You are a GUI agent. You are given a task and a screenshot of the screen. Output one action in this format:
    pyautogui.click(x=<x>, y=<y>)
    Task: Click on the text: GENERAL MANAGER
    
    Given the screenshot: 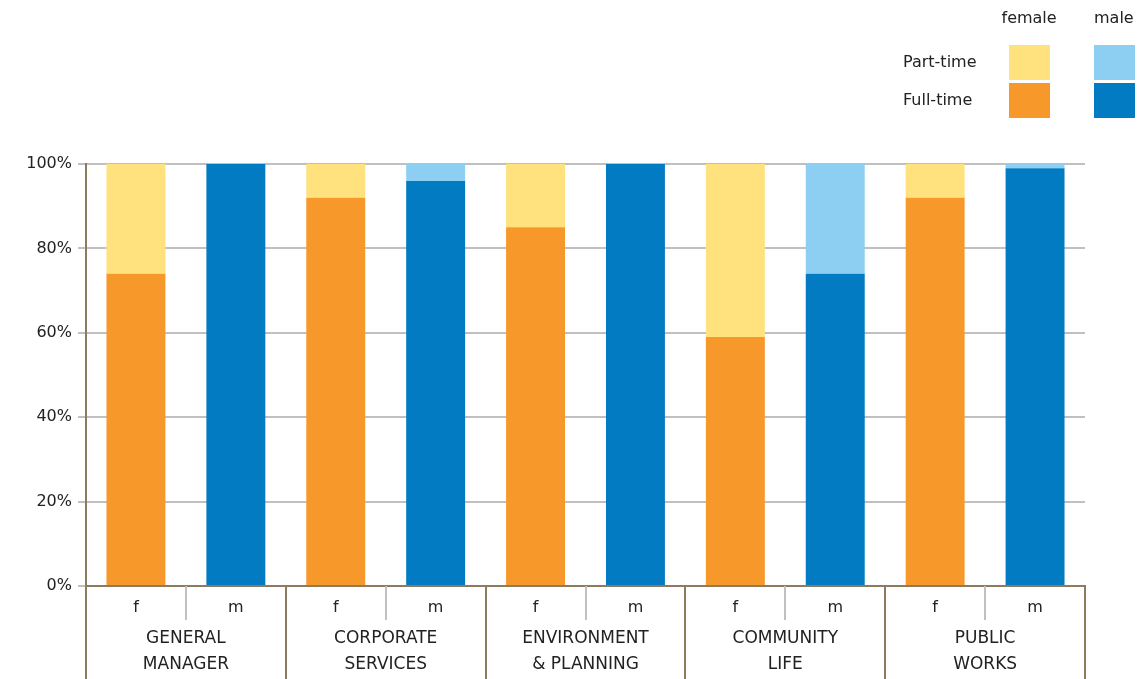 What is the action you would take?
    pyautogui.click(x=186, y=650)
    